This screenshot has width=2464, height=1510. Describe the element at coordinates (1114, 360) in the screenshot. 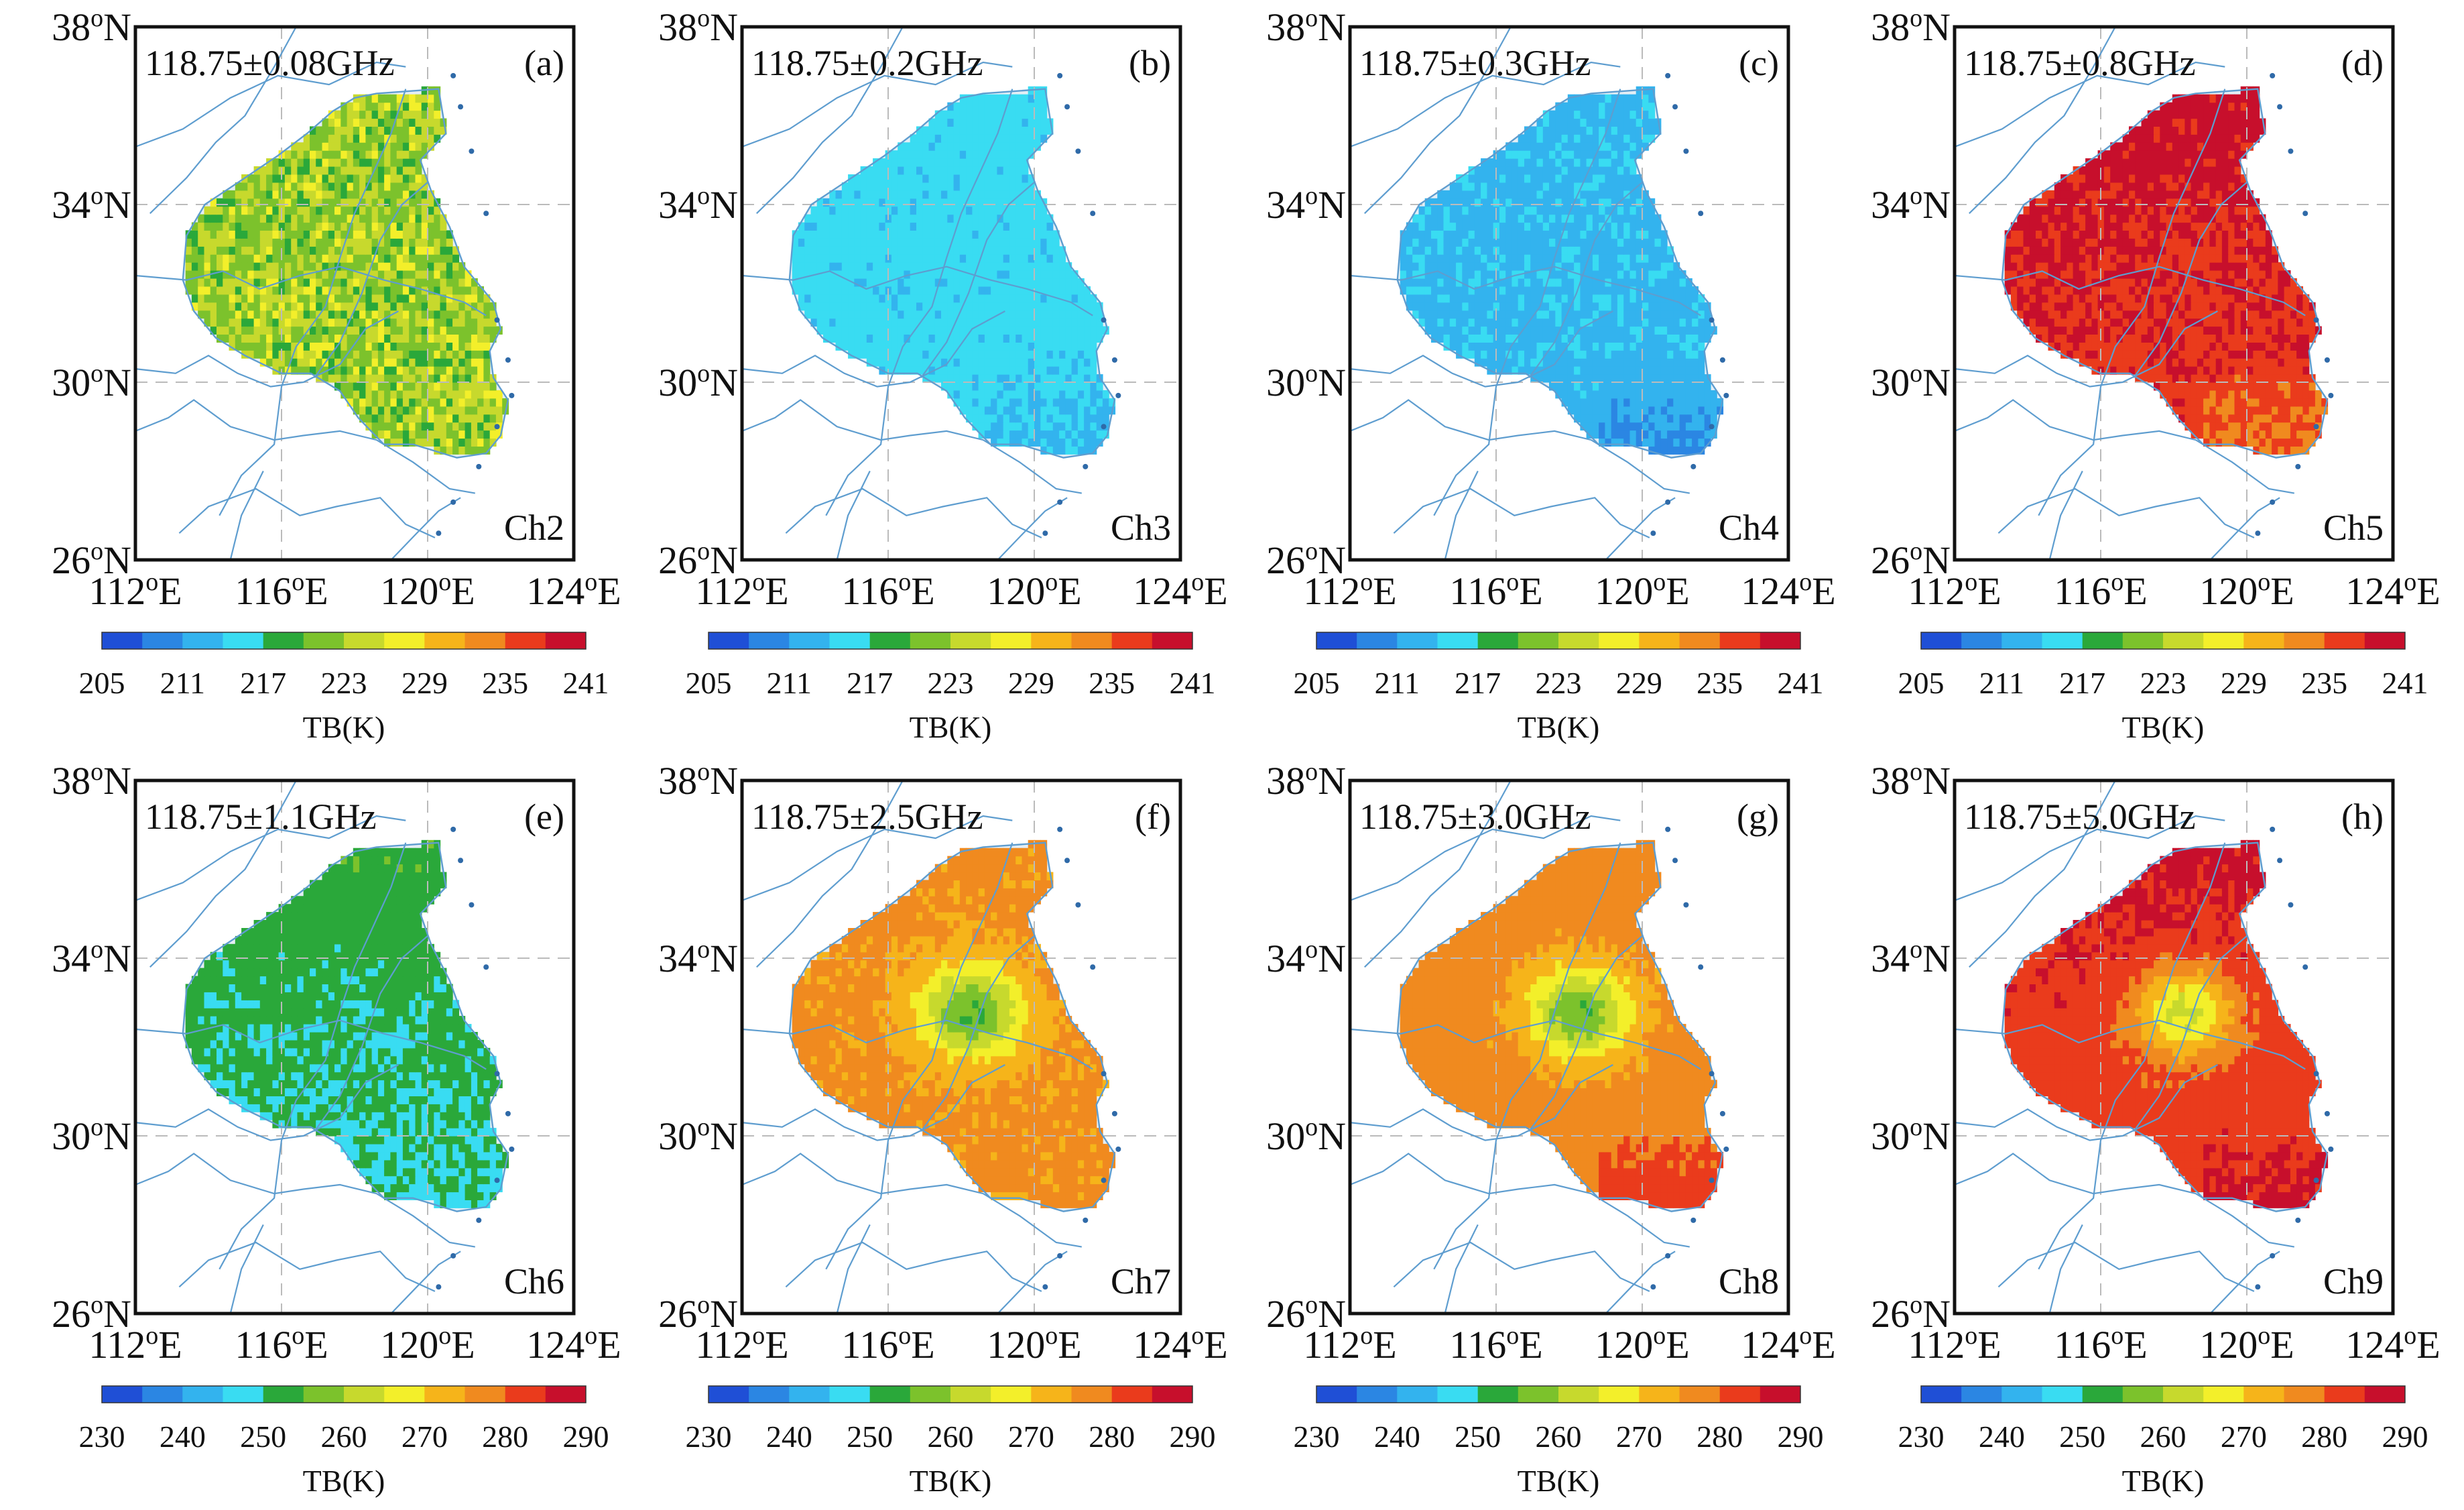

I see `island-dot` at that location.